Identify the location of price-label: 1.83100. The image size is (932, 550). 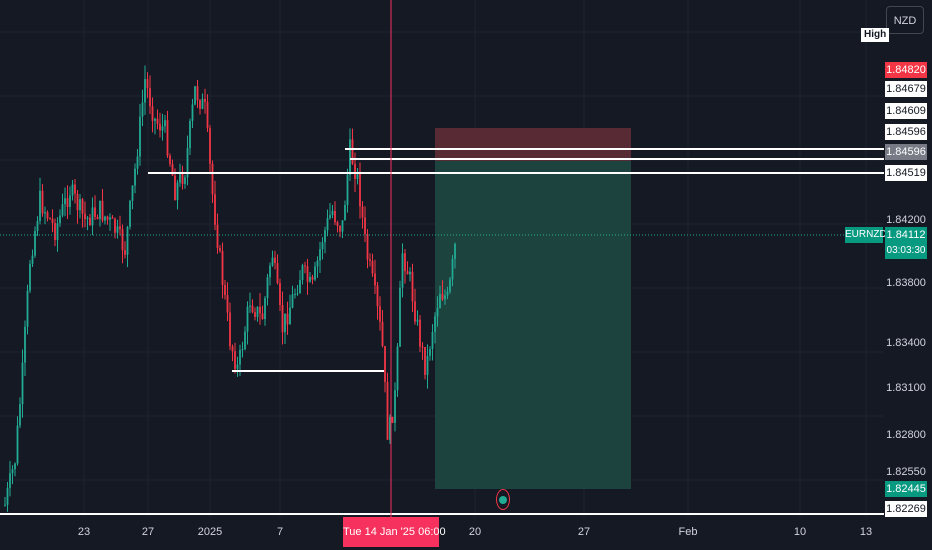
(906, 388).